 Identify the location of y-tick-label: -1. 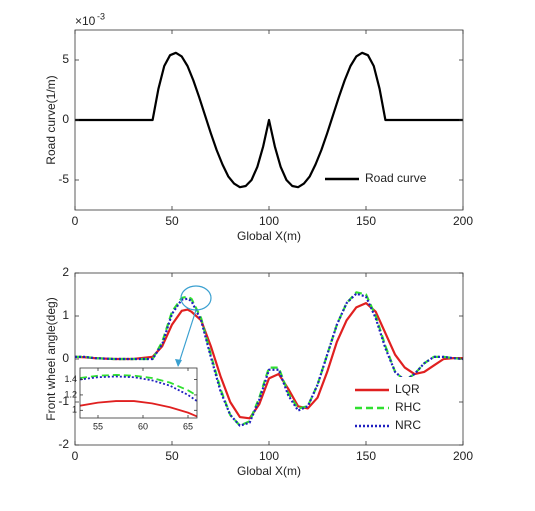
(63, 401).